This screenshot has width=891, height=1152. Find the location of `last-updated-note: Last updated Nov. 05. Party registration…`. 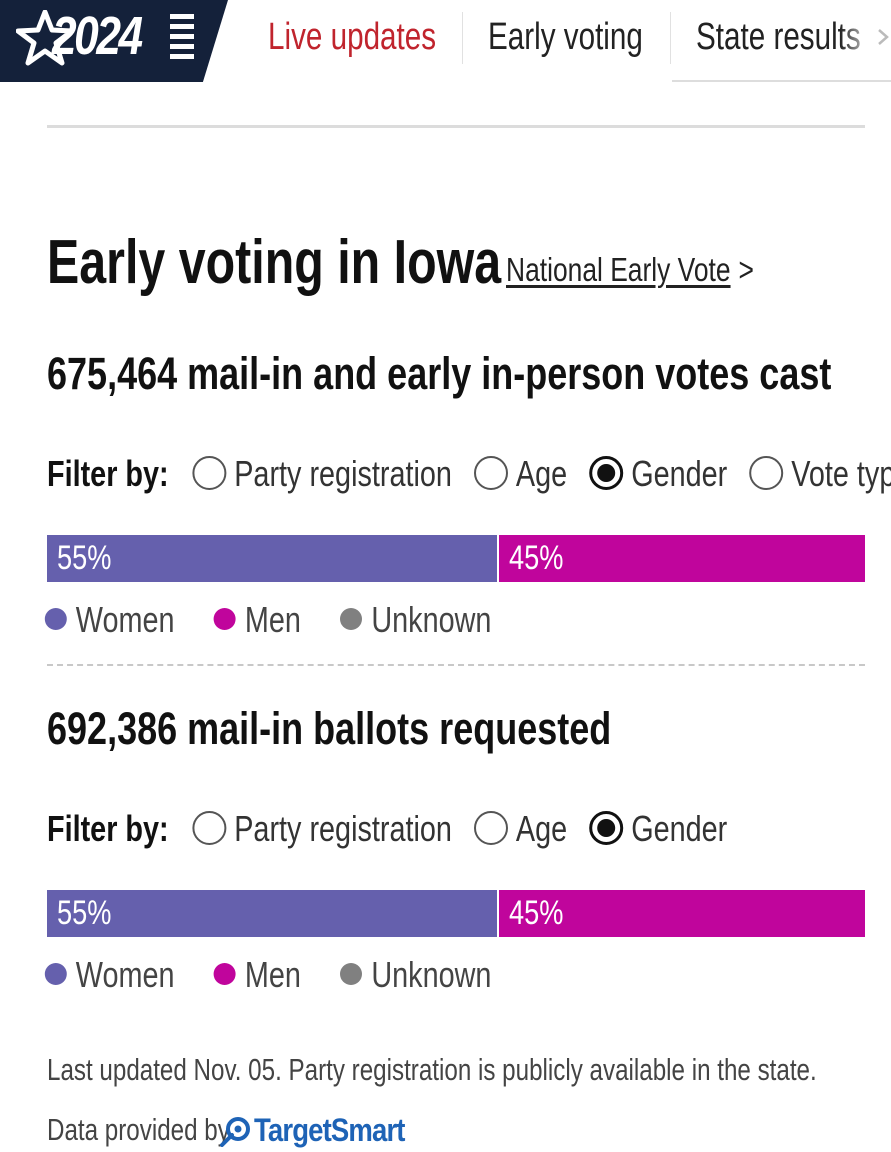

last-updated-note: Last updated Nov. 05. Party registration… is located at coordinates (432, 1069).